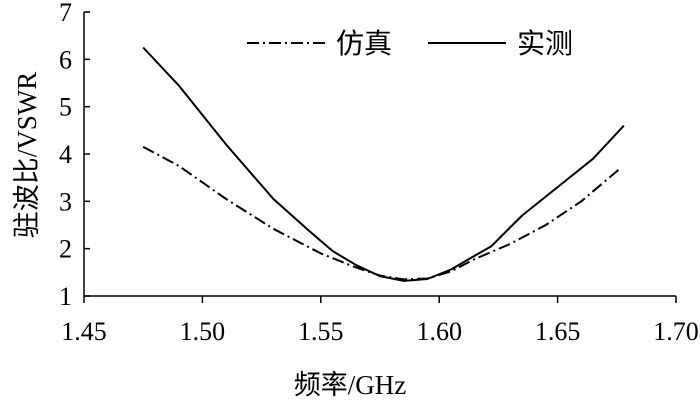  Describe the element at coordinates (84, 331) in the screenshot. I see `x-tick-label: 1.45` at that location.